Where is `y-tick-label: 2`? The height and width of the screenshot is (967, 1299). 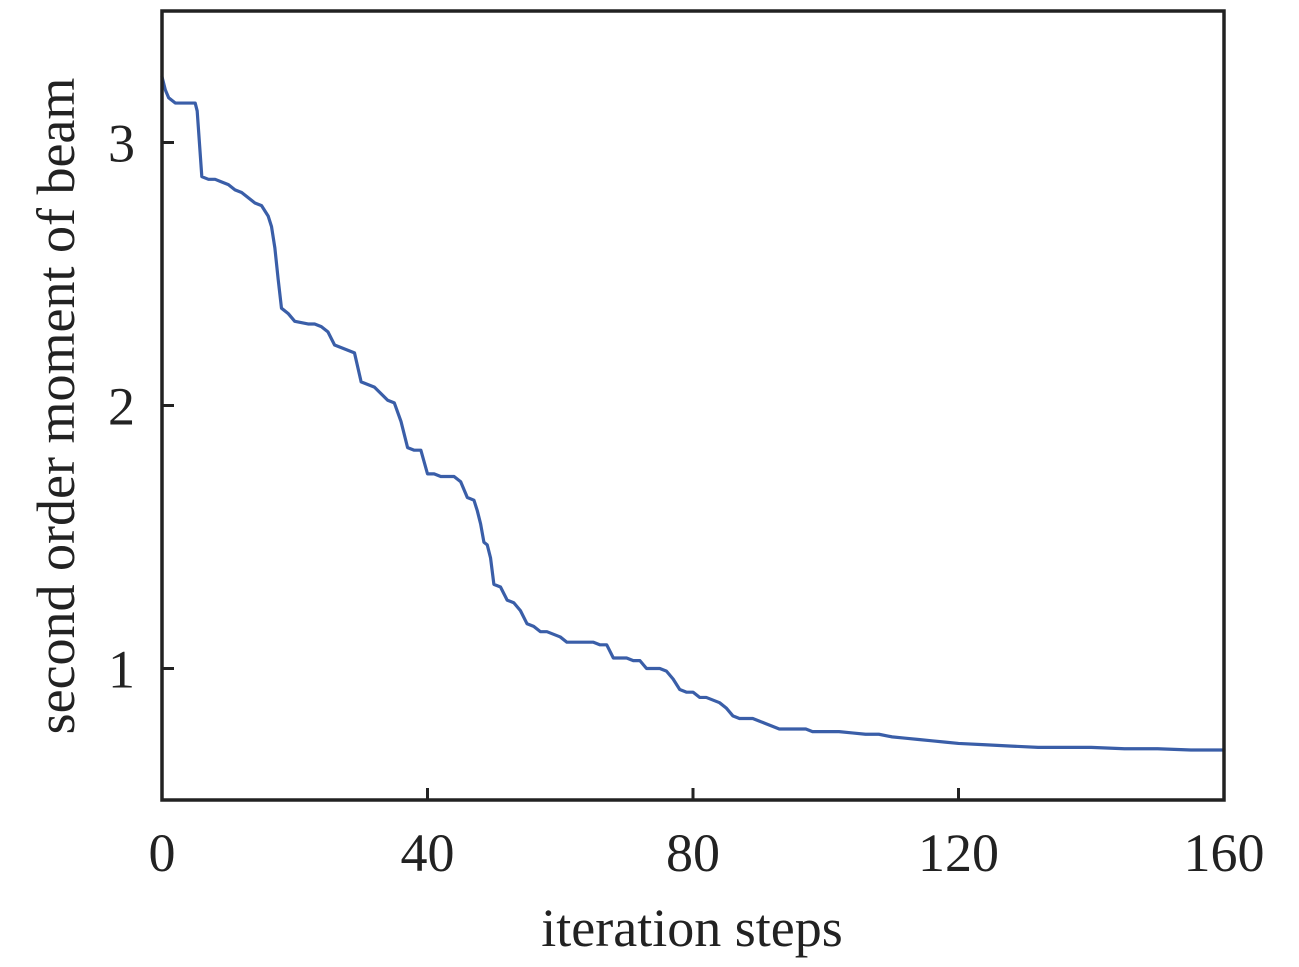 y-tick-label: 2 is located at coordinates (121, 407).